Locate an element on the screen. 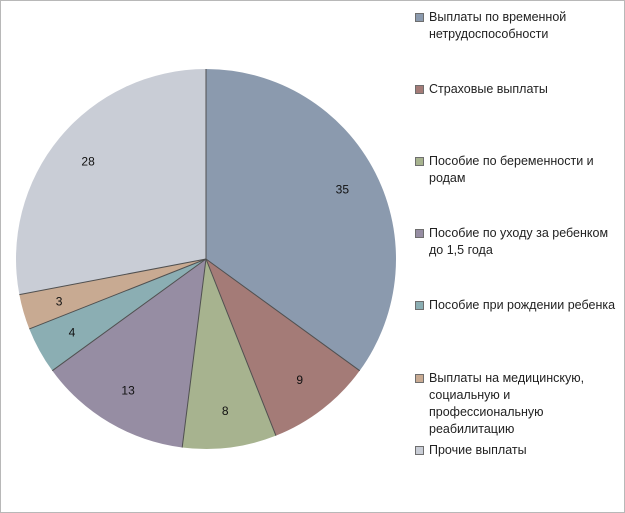 This screenshot has width=625, height=513. legend-label-temporary-disability: Выплаты по временной нетрудоспособности is located at coordinates (498, 25).